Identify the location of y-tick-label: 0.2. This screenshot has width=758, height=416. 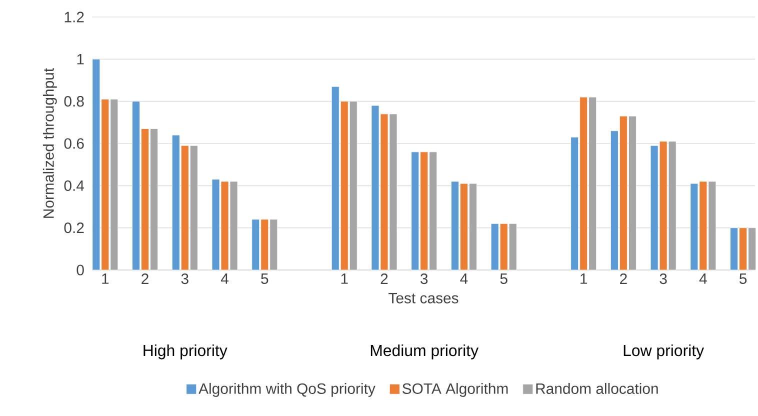
(74, 228).